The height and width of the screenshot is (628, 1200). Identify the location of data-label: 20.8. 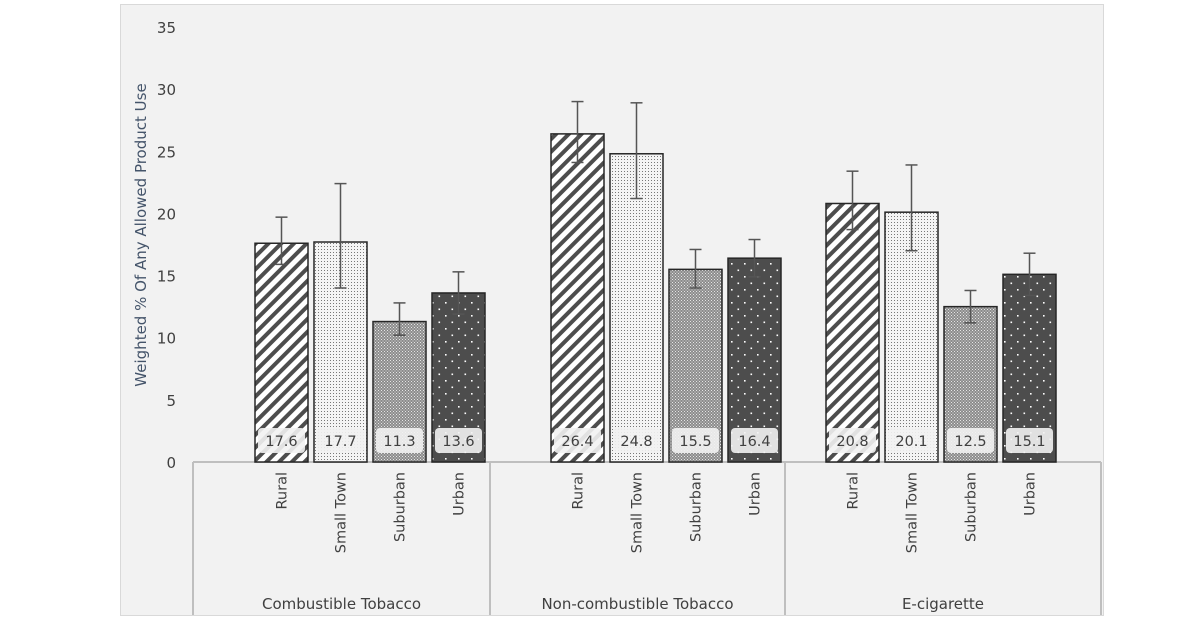
(852, 442).